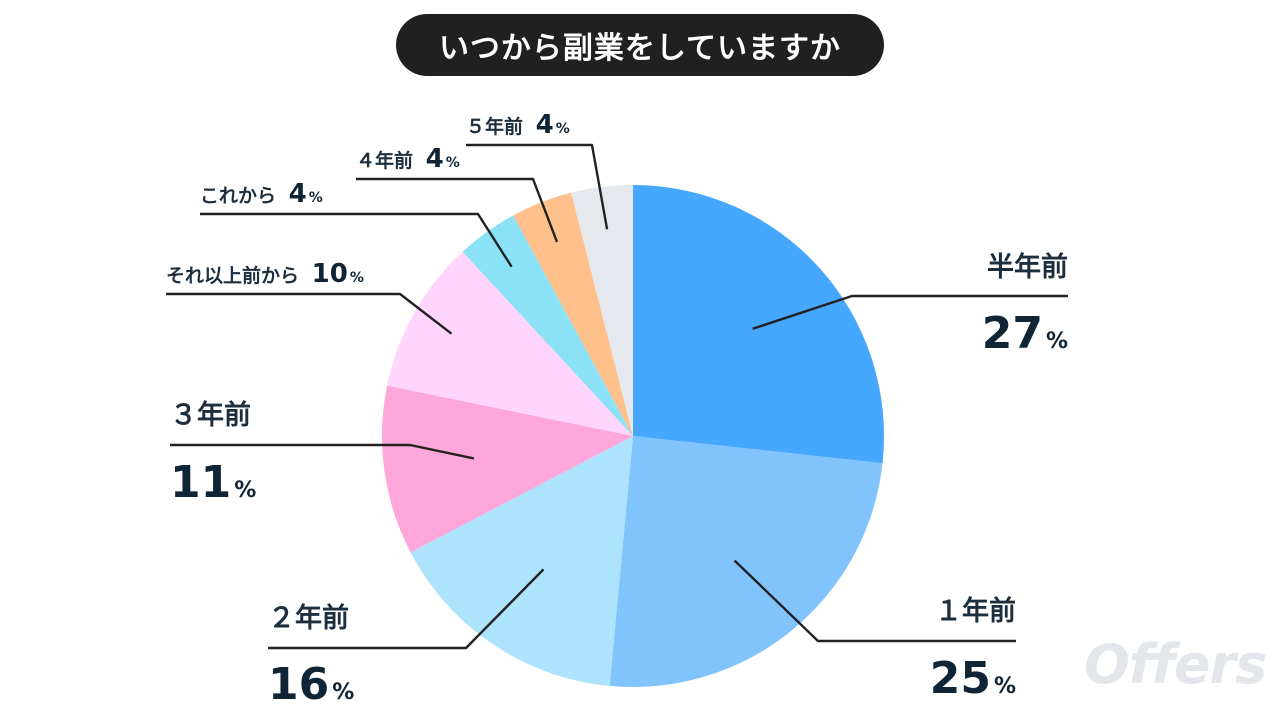 The width and height of the screenshot is (1280, 720). What do you see at coordinates (408, 159) in the screenshot?
I see `slice-label: ４年前 4%` at bounding box center [408, 159].